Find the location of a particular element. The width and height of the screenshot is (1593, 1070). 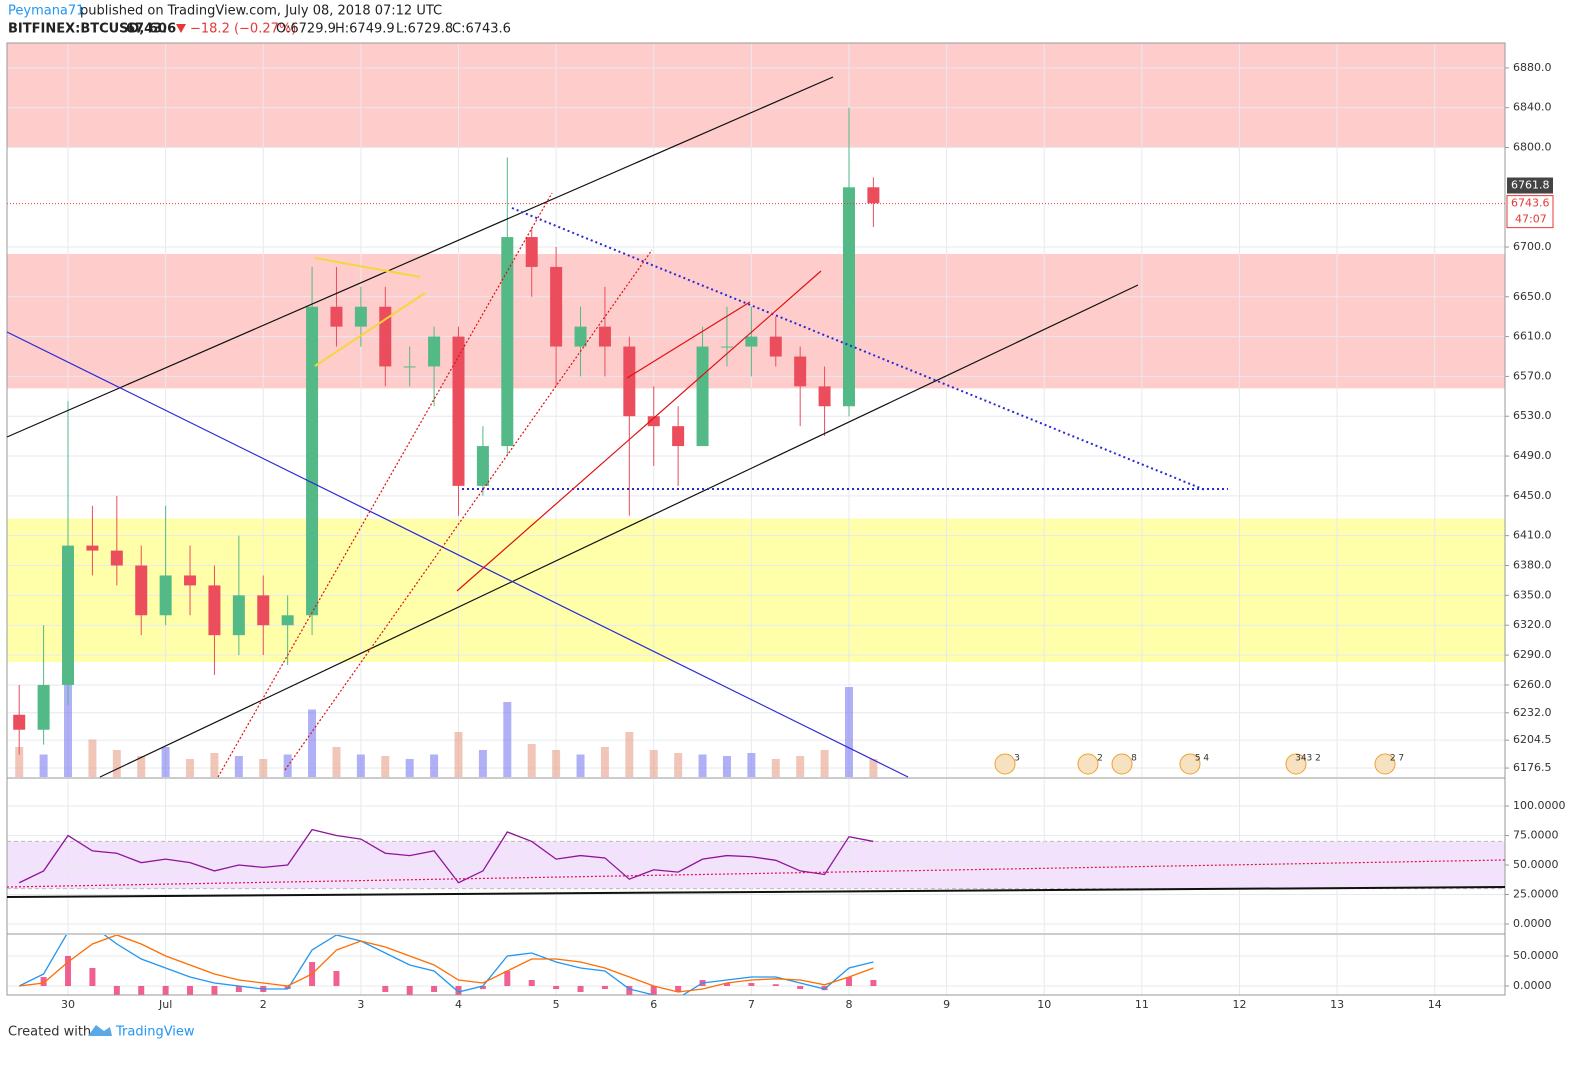

logo is located at coordinates (100, 1030).